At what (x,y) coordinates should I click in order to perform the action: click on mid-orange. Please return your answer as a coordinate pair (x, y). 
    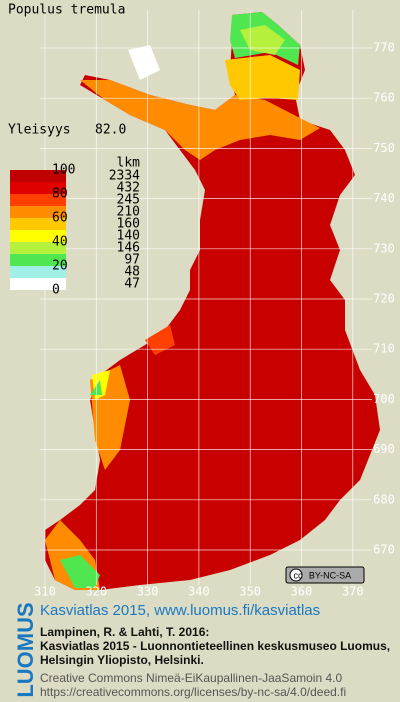
    Looking at the image, I should click on (160, 340).